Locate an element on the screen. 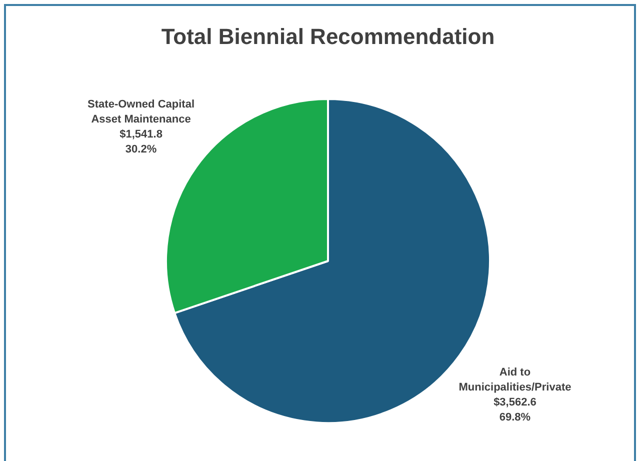  chart-title: Total Biennial Recommendation is located at coordinates (328, 37).